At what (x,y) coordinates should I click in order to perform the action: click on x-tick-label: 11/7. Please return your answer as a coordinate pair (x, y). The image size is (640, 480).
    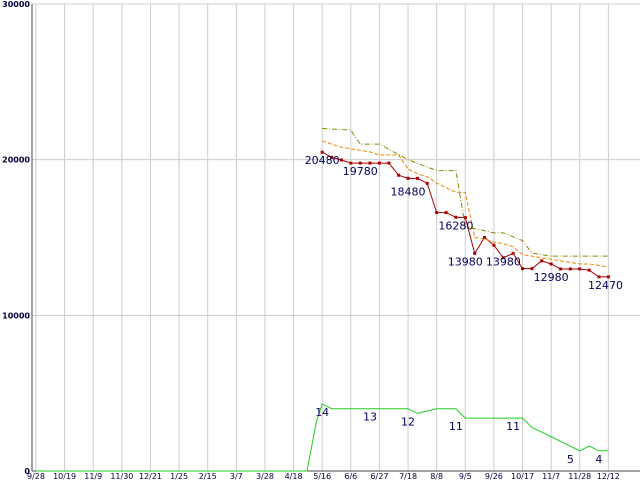
    Looking at the image, I should click on (551, 476).